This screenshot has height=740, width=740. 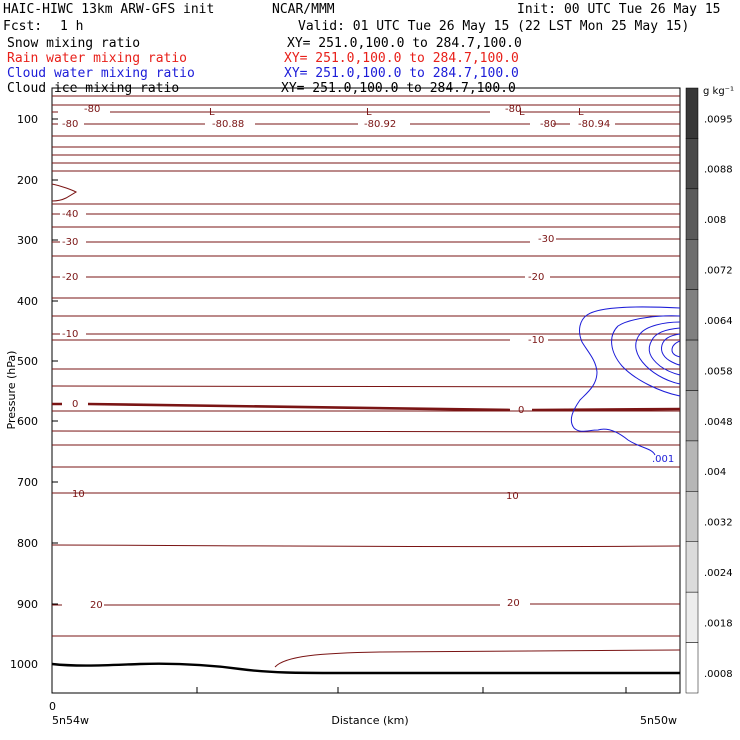 I want to click on field-name: Snow mixing ratio, so click(x=73, y=43).